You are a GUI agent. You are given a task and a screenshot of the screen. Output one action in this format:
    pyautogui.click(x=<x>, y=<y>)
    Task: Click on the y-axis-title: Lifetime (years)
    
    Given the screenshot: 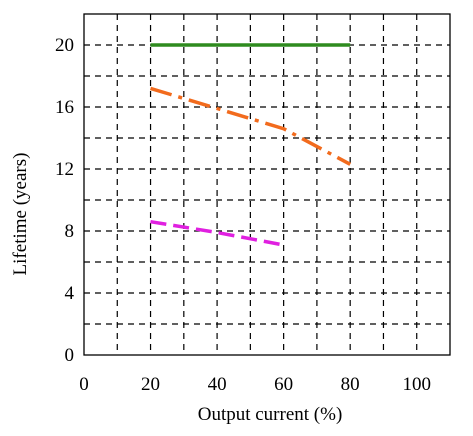 What is the action you would take?
    pyautogui.click(x=20, y=214)
    